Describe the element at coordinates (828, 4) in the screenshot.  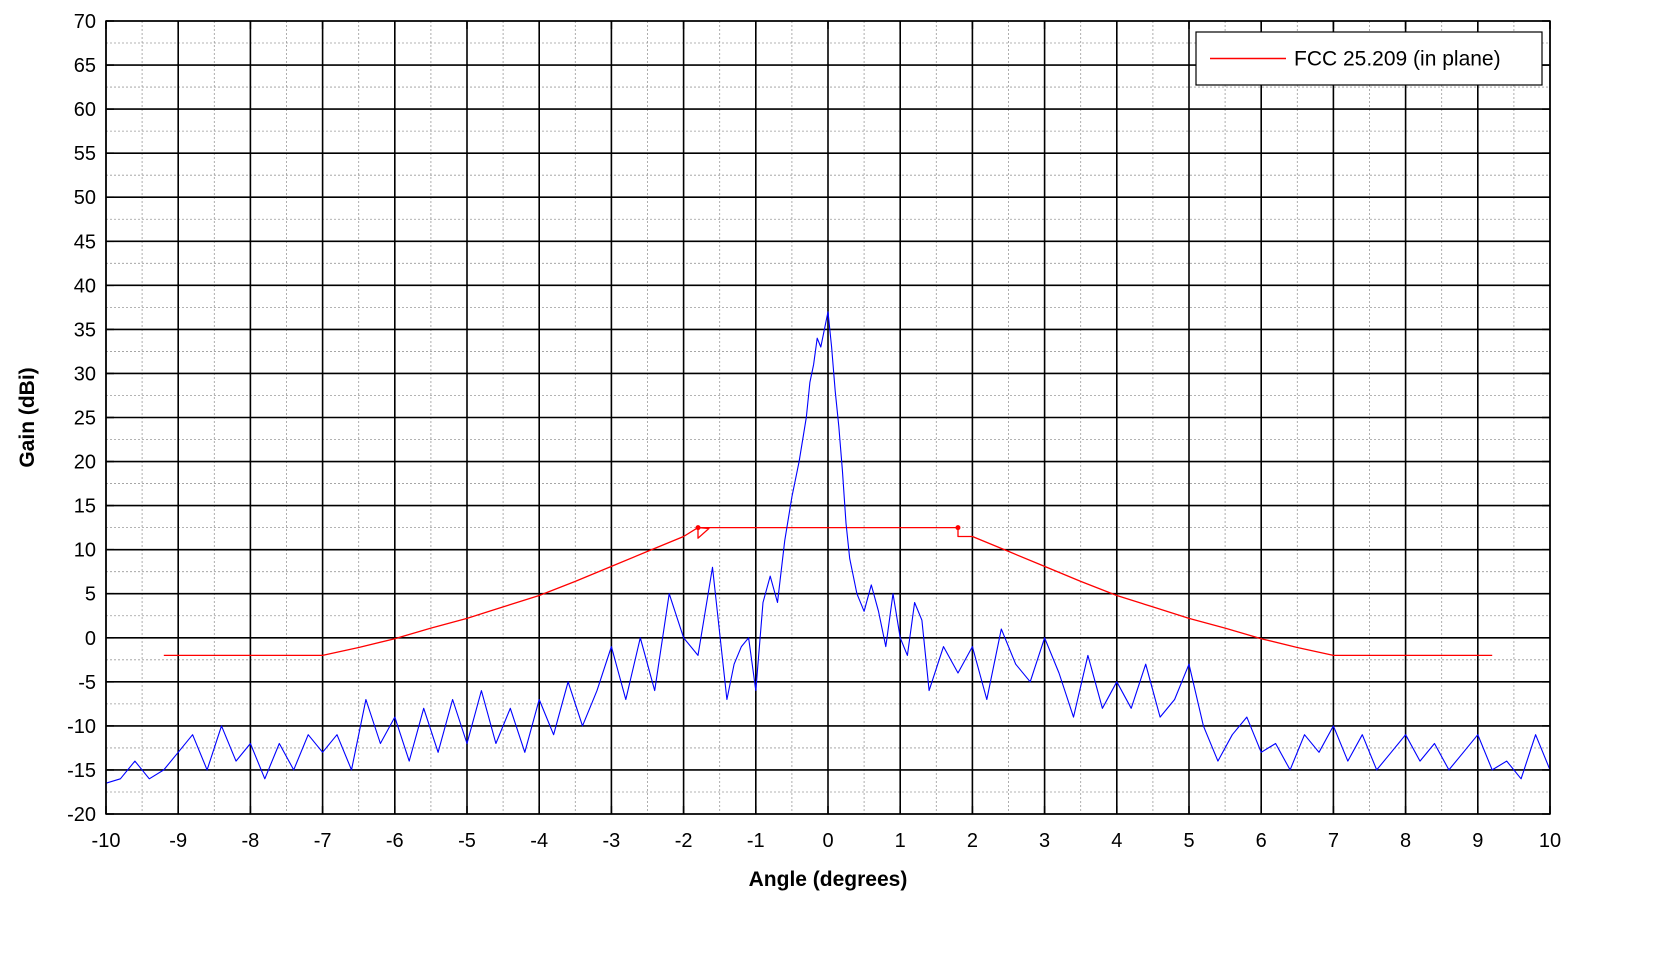
I see `chart-title: —` at that location.